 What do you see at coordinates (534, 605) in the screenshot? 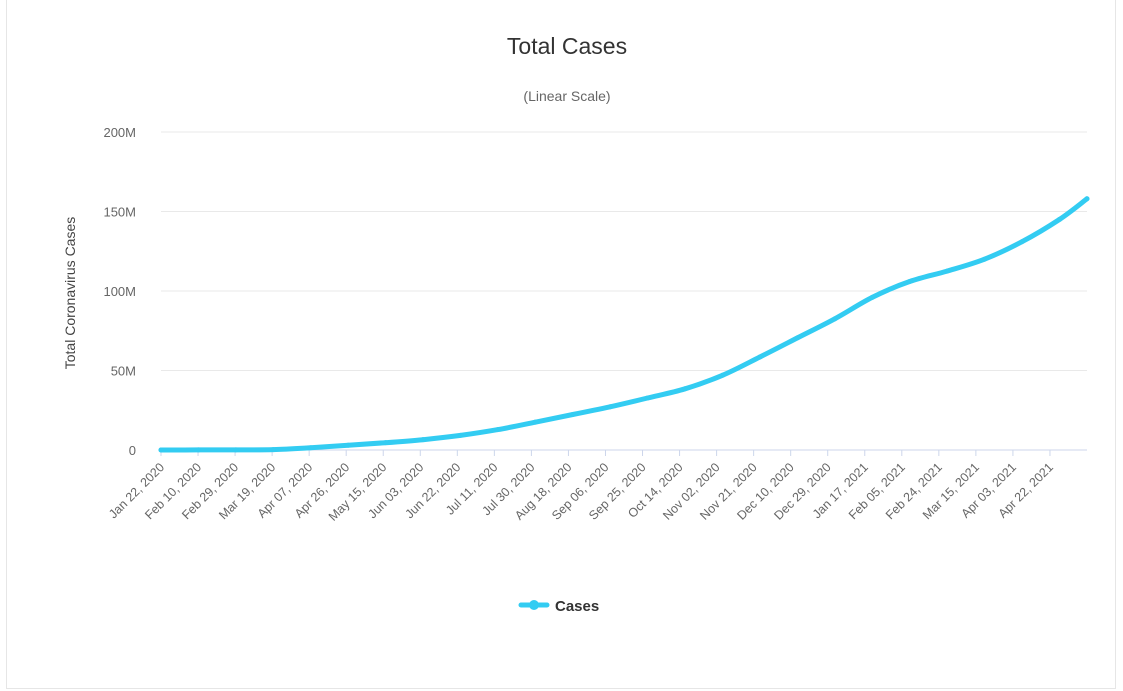
I see `legend-dot-marker` at bounding box center [534, 605].